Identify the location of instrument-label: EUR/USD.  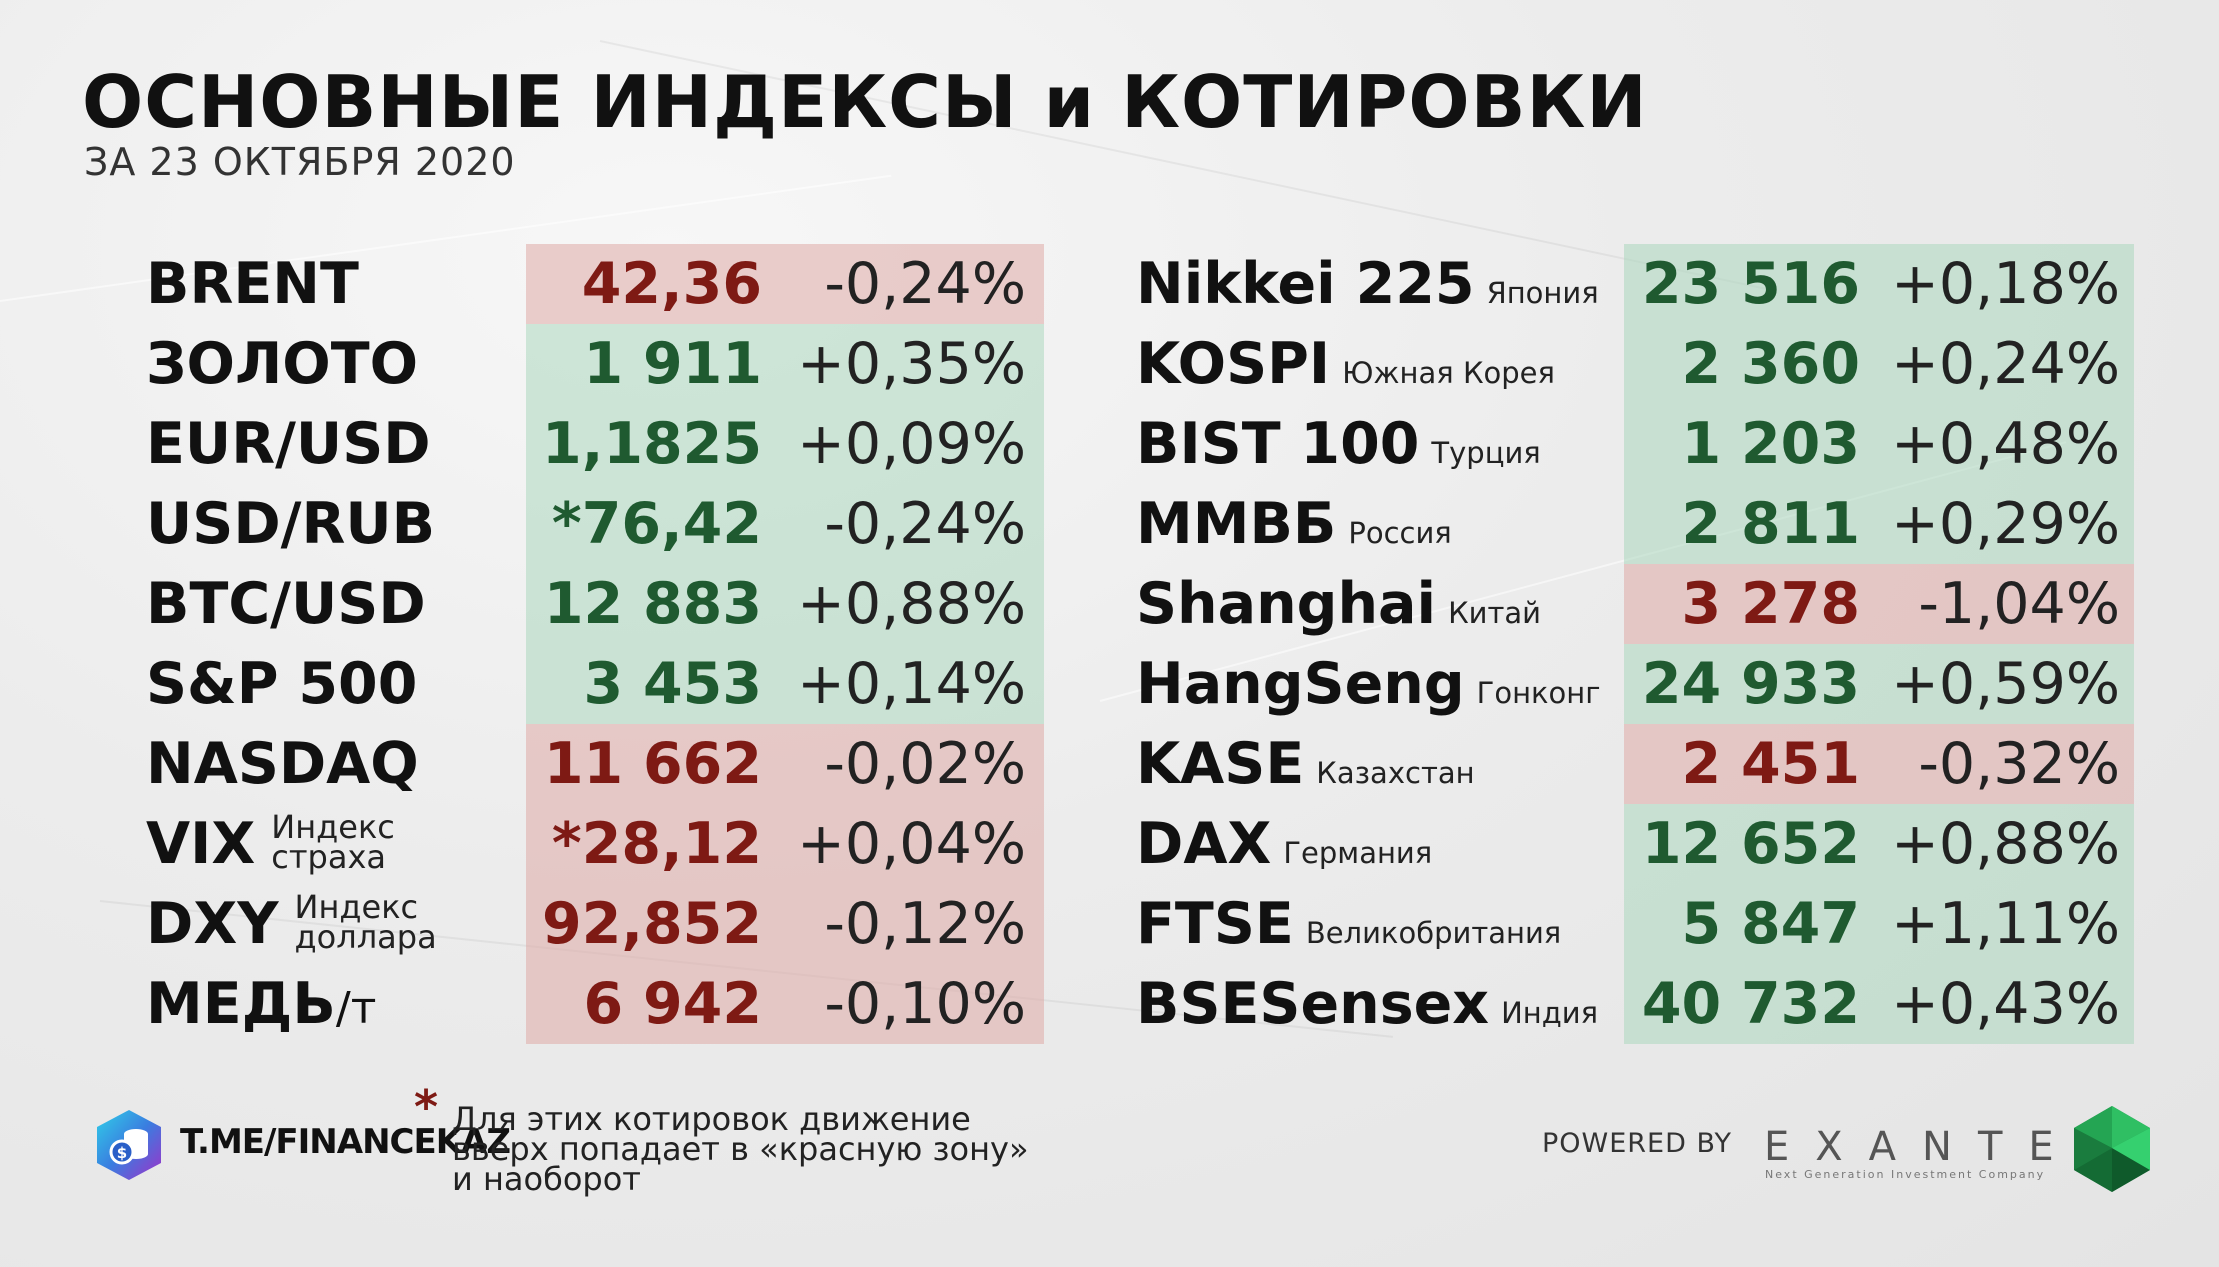
(288, 444).